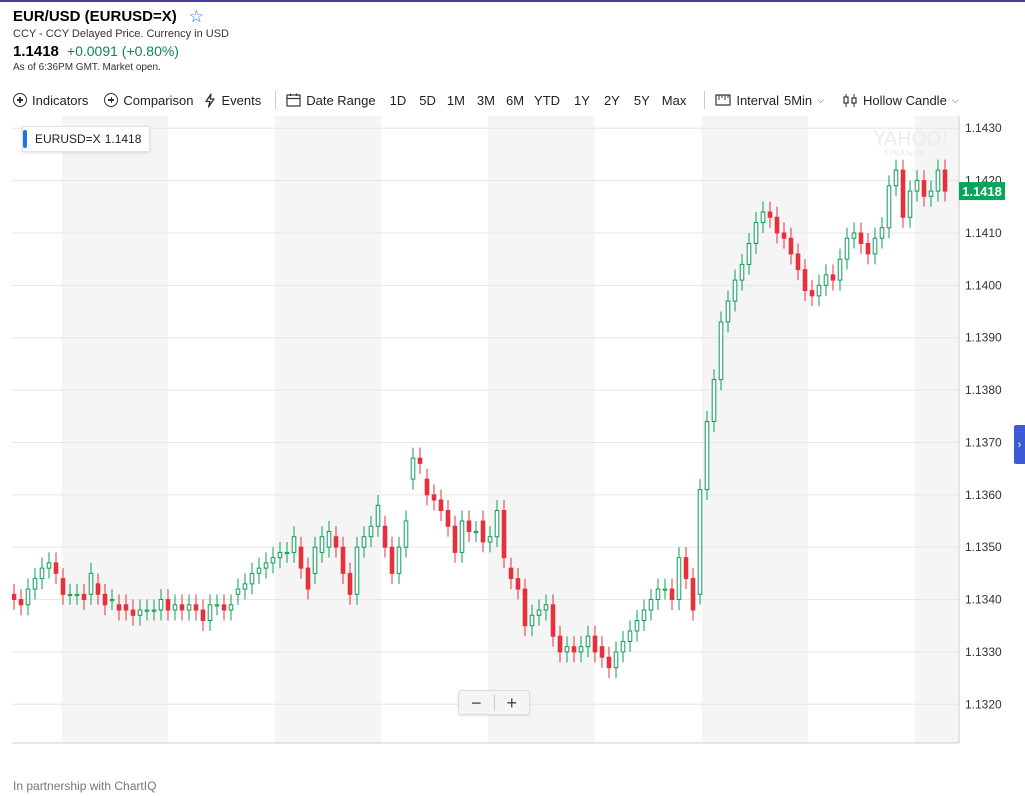 This screenshot has width=1025, height=796. Describe the element at coordinates (911, 139) in the screenshot. I see `yahoo-watermark: YAHOO!` at that location.